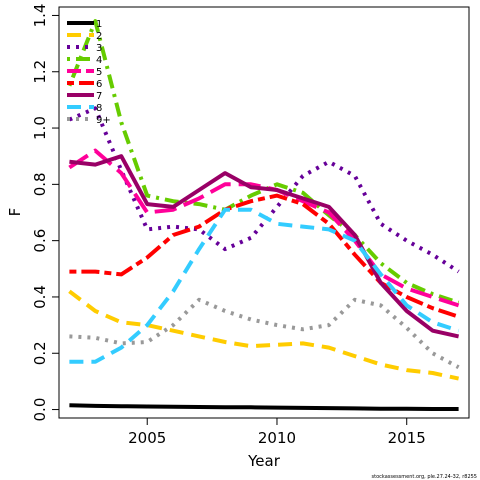 Image resolution: width=480 pixels, height=480 pixels. What do you see at coordinates (277, 438) in the screenshot?
I see `x-tick-label: 2010` at bounding box center [277, 438].